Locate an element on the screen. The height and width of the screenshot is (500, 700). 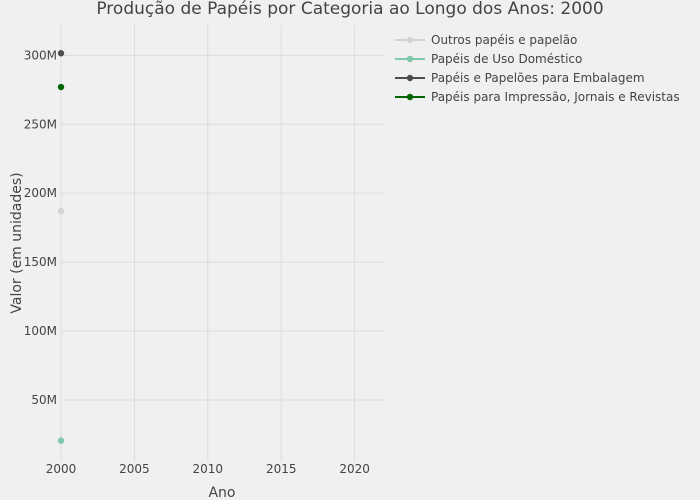
y-tick-label: 150M is located at coordinates (40, 262).